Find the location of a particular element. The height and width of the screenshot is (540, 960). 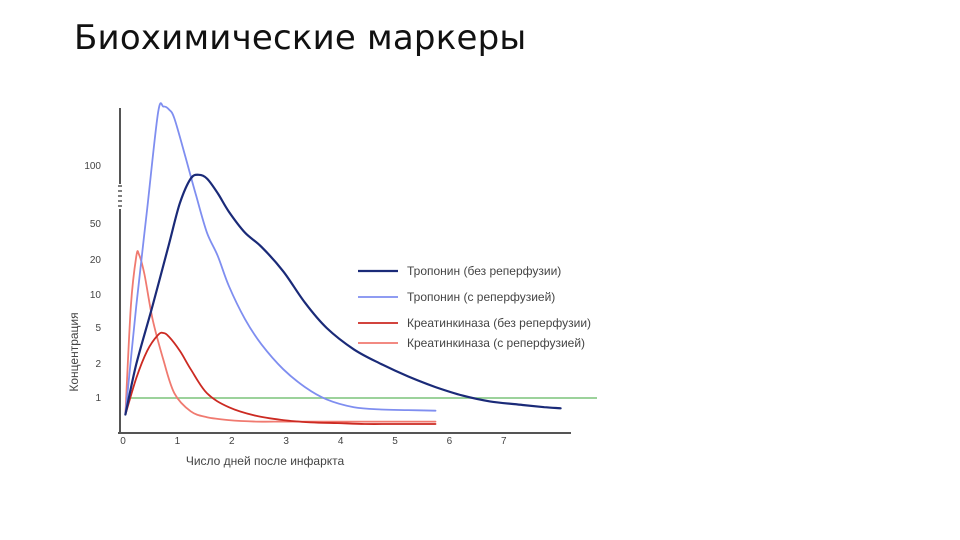

y-tick-label: 2 is located at coordinates (98, 364).